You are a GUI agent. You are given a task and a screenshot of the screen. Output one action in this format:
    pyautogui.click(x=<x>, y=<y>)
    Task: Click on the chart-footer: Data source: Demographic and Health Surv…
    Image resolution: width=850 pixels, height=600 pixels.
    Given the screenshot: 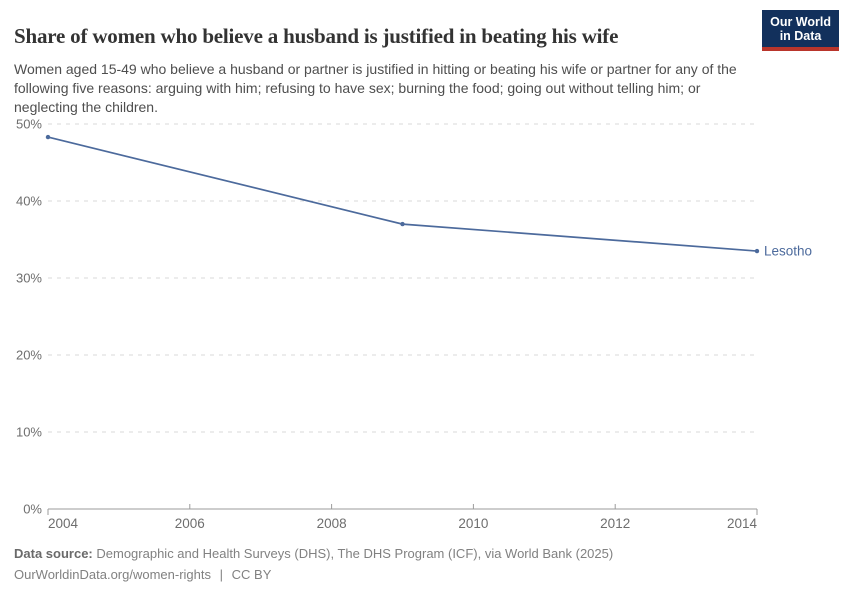 What is the action you would take?
    pyautogui.click(x=313, y=564)
    